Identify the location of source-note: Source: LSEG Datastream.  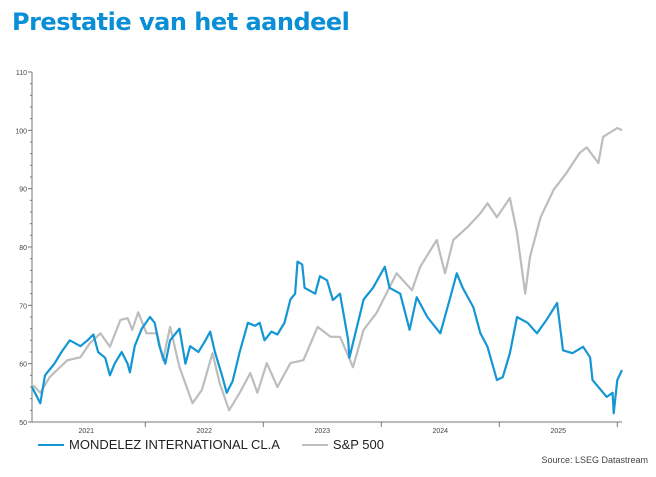
(594, 460).